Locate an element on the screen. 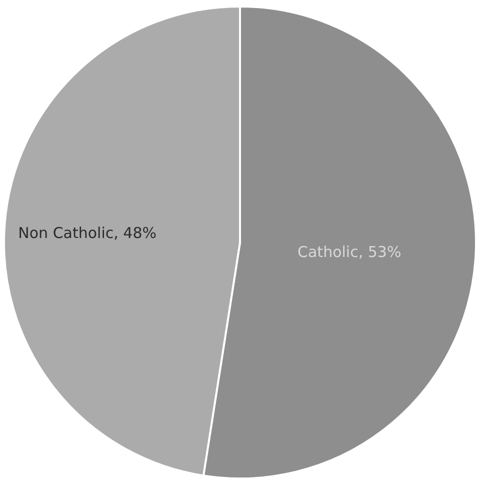 Image resolution: width=480 pixels, height=485 pixels. slice-label: Non Catholic is located at coordinates (66, 233).